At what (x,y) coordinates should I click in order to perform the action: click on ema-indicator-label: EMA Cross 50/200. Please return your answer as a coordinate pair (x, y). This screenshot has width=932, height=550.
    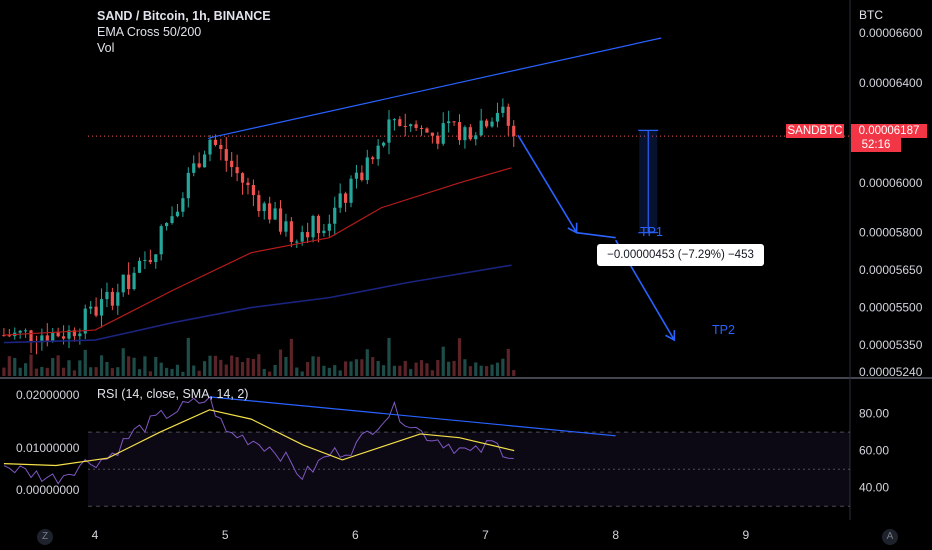
    Looking at the image, I should click on (149, 32).